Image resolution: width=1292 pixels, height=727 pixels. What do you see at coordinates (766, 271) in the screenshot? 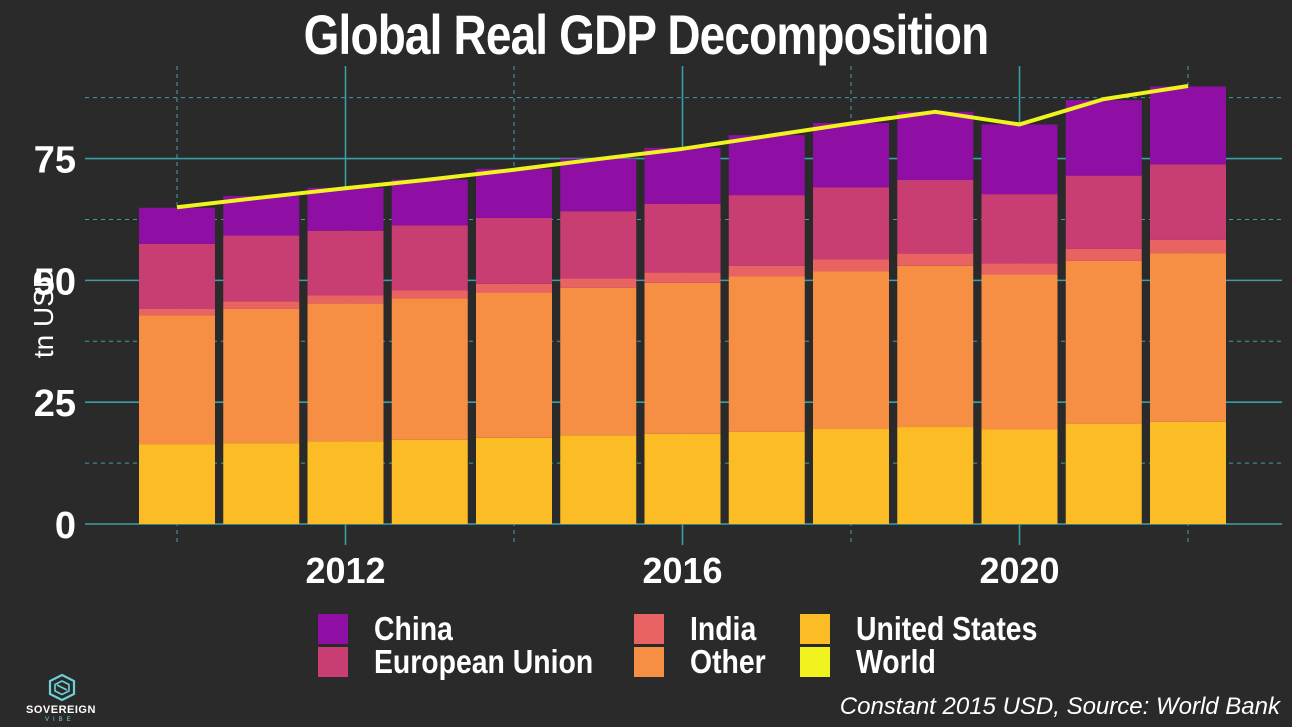
I see `bar-india-2017` at bounding box center [766, 271].